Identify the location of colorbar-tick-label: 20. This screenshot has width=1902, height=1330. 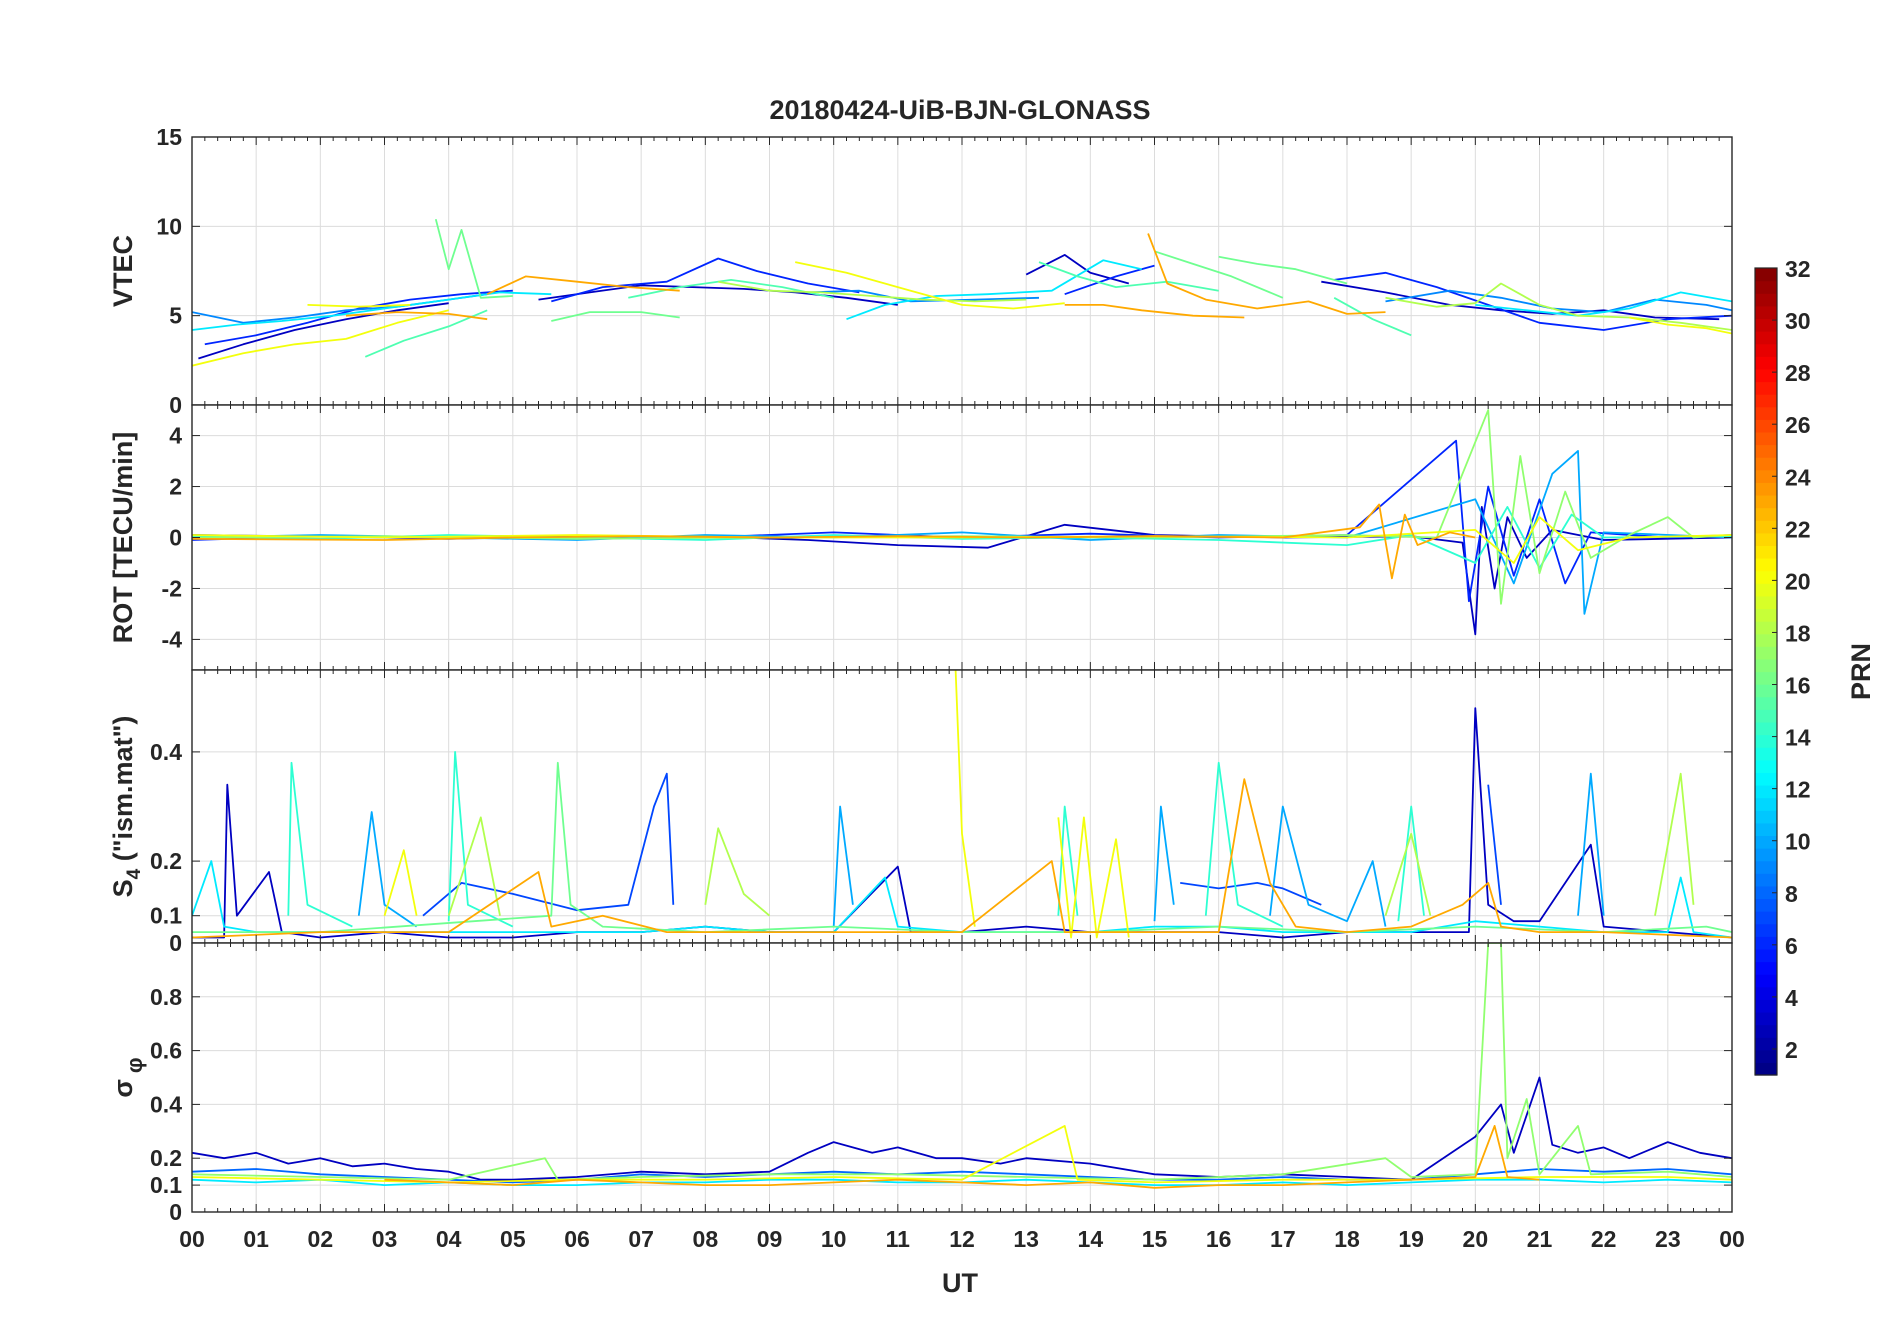
(1798, 581).